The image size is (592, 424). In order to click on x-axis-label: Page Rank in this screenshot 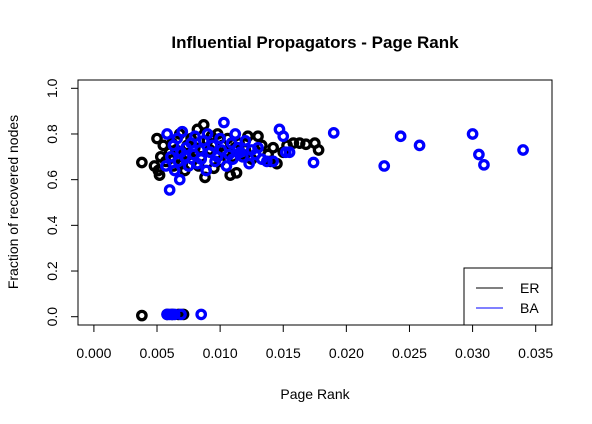, I will do `click(315, 394)`.